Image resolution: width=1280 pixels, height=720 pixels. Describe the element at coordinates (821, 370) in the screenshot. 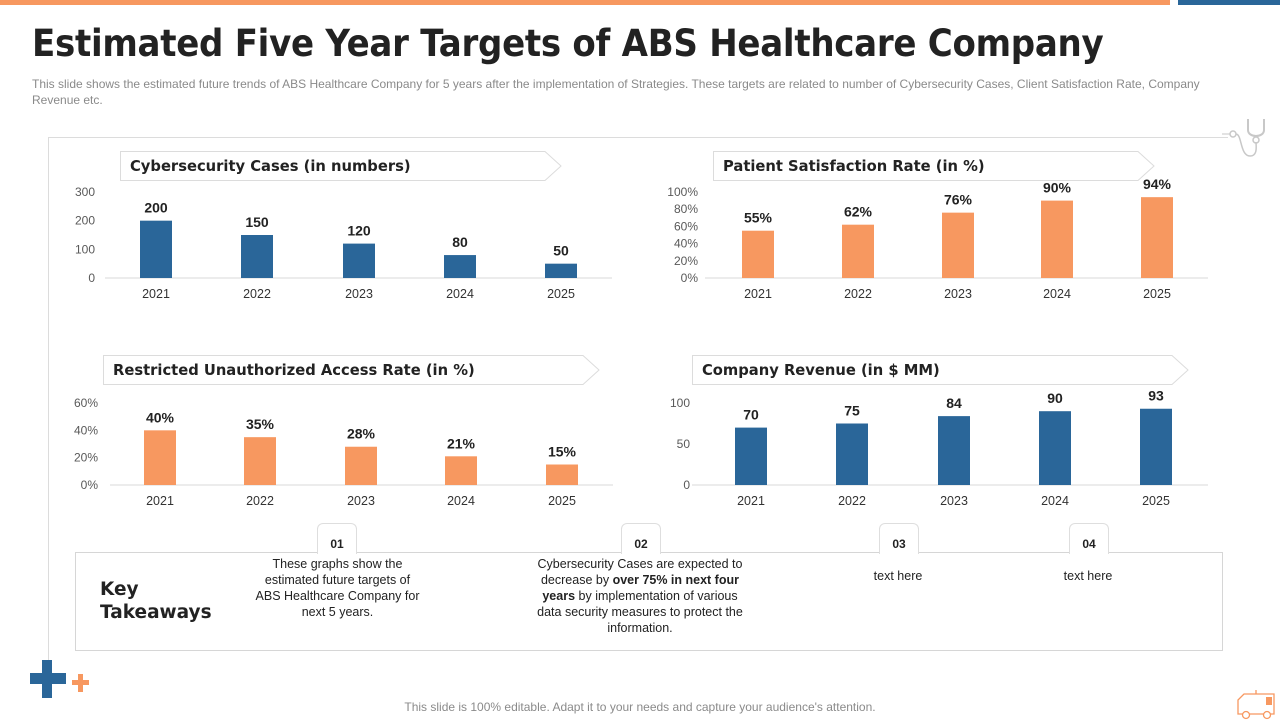

I see `chart-title: Company Revenue (in $ MM)` at that location.